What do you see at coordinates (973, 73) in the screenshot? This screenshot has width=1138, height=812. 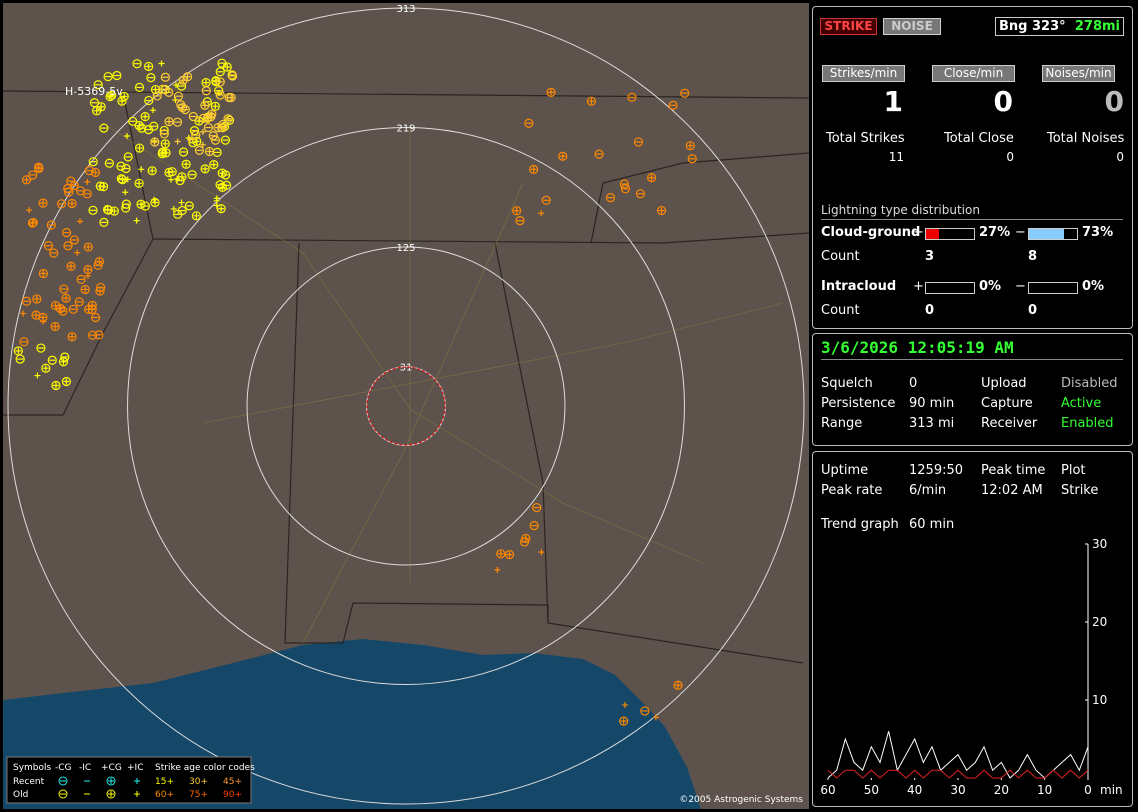 I see `rate-label: Close/min` at bounding box center [973, 73].